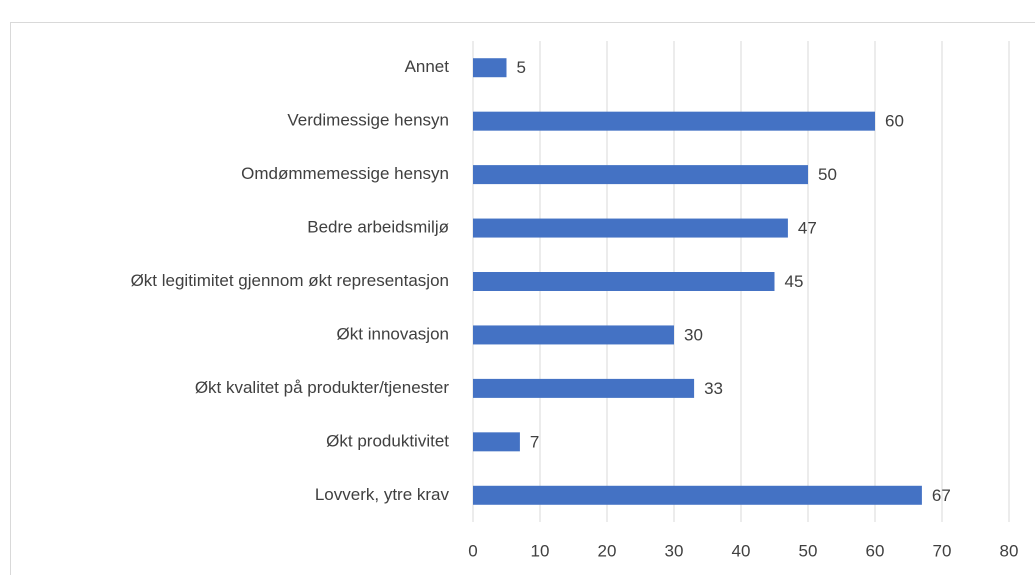 This screenshot has height=575, width=1035. What do you see at coordinates (808, 550) in the screenshot?
I see `x-tick-label: 50` at bounding box center [808, 550].